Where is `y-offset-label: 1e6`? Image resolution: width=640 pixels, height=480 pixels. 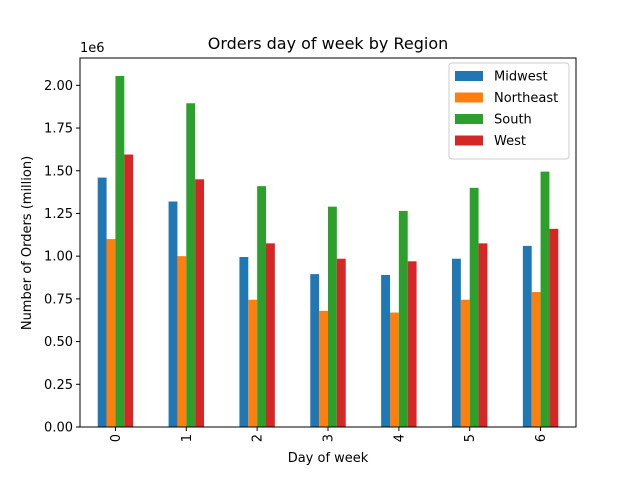 y-offset-label: 1e6 is located at coordinates (92, 48).